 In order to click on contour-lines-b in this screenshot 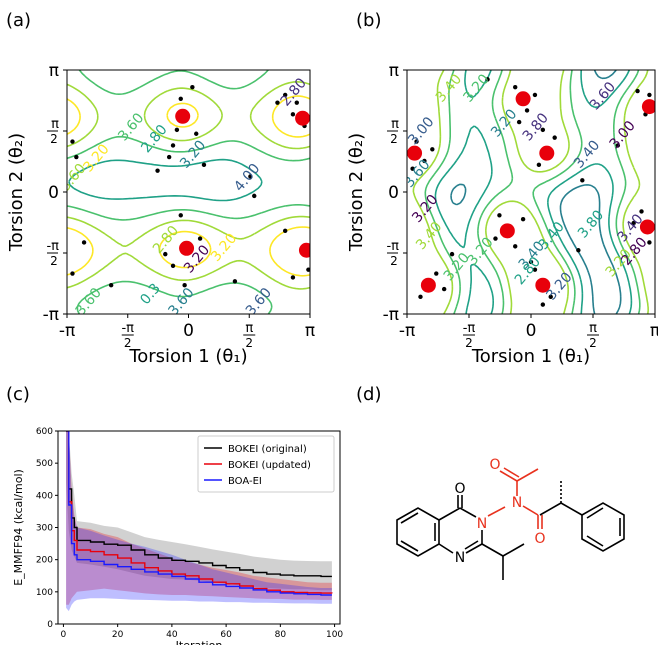, I will do `click(530, 192)`.